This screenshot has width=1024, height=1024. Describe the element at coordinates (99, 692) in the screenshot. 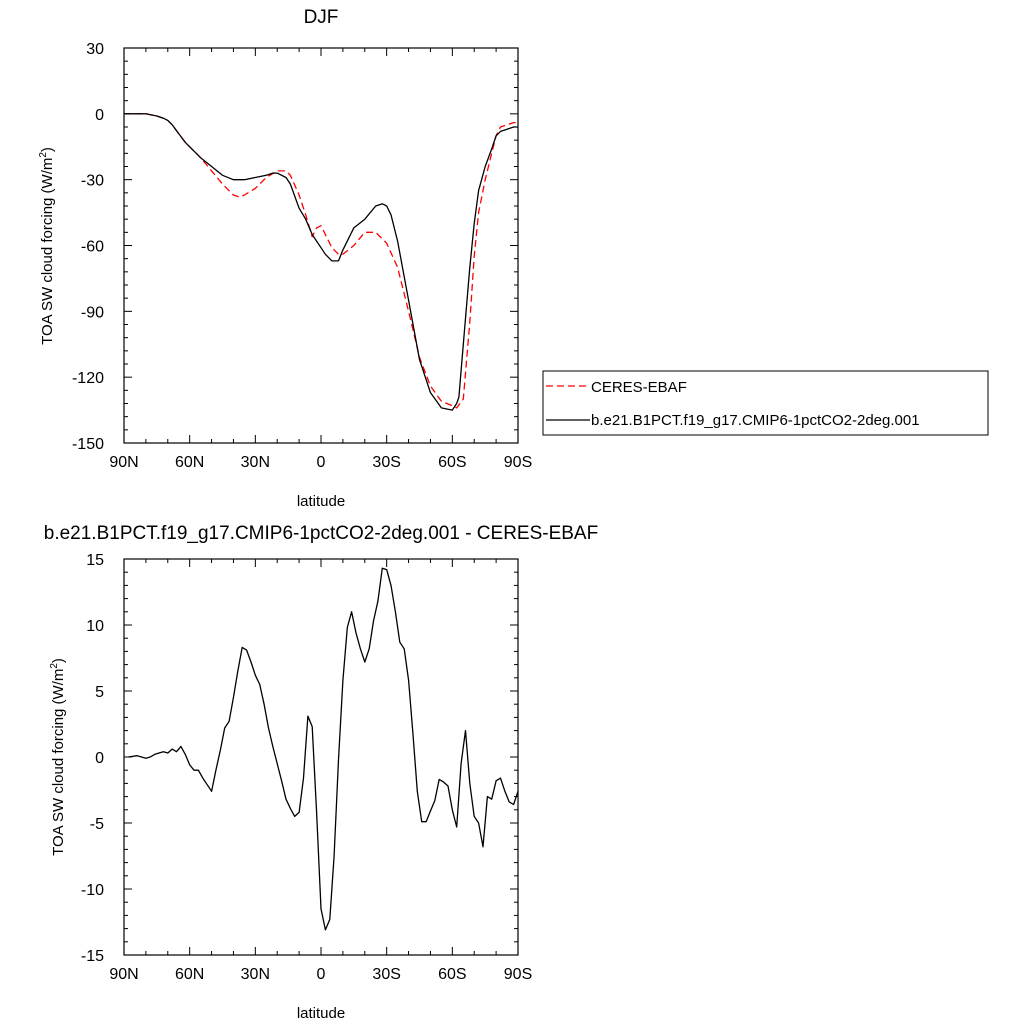

I see `y-tick-label: 5` at that location.